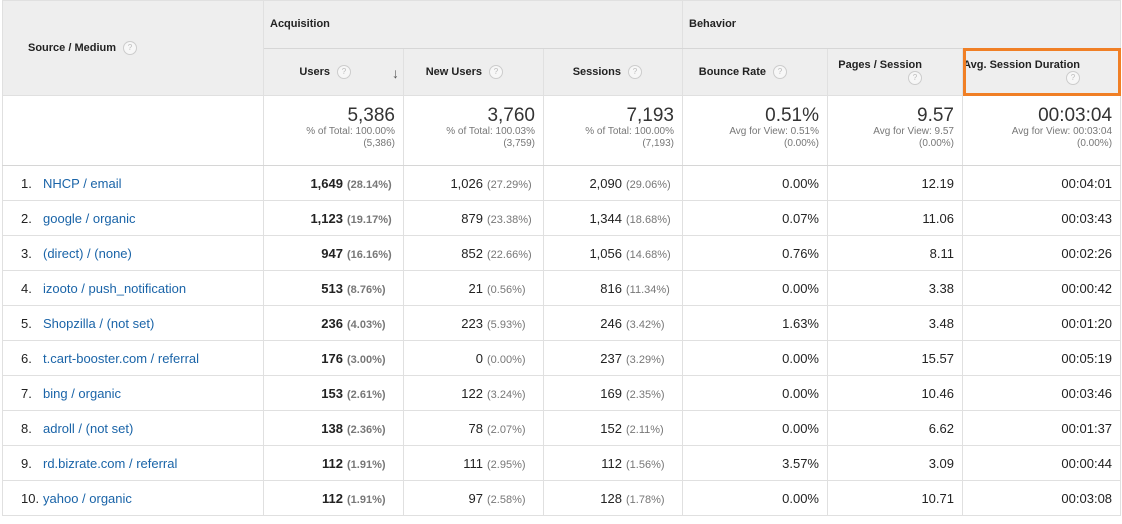 Image resolution: width=1122 pixels, height=524 pixels. What do you see at coordinates (605, 218) in the screenshot?
I see `sessions-value: 1,344` at bounding box center [605, 218].